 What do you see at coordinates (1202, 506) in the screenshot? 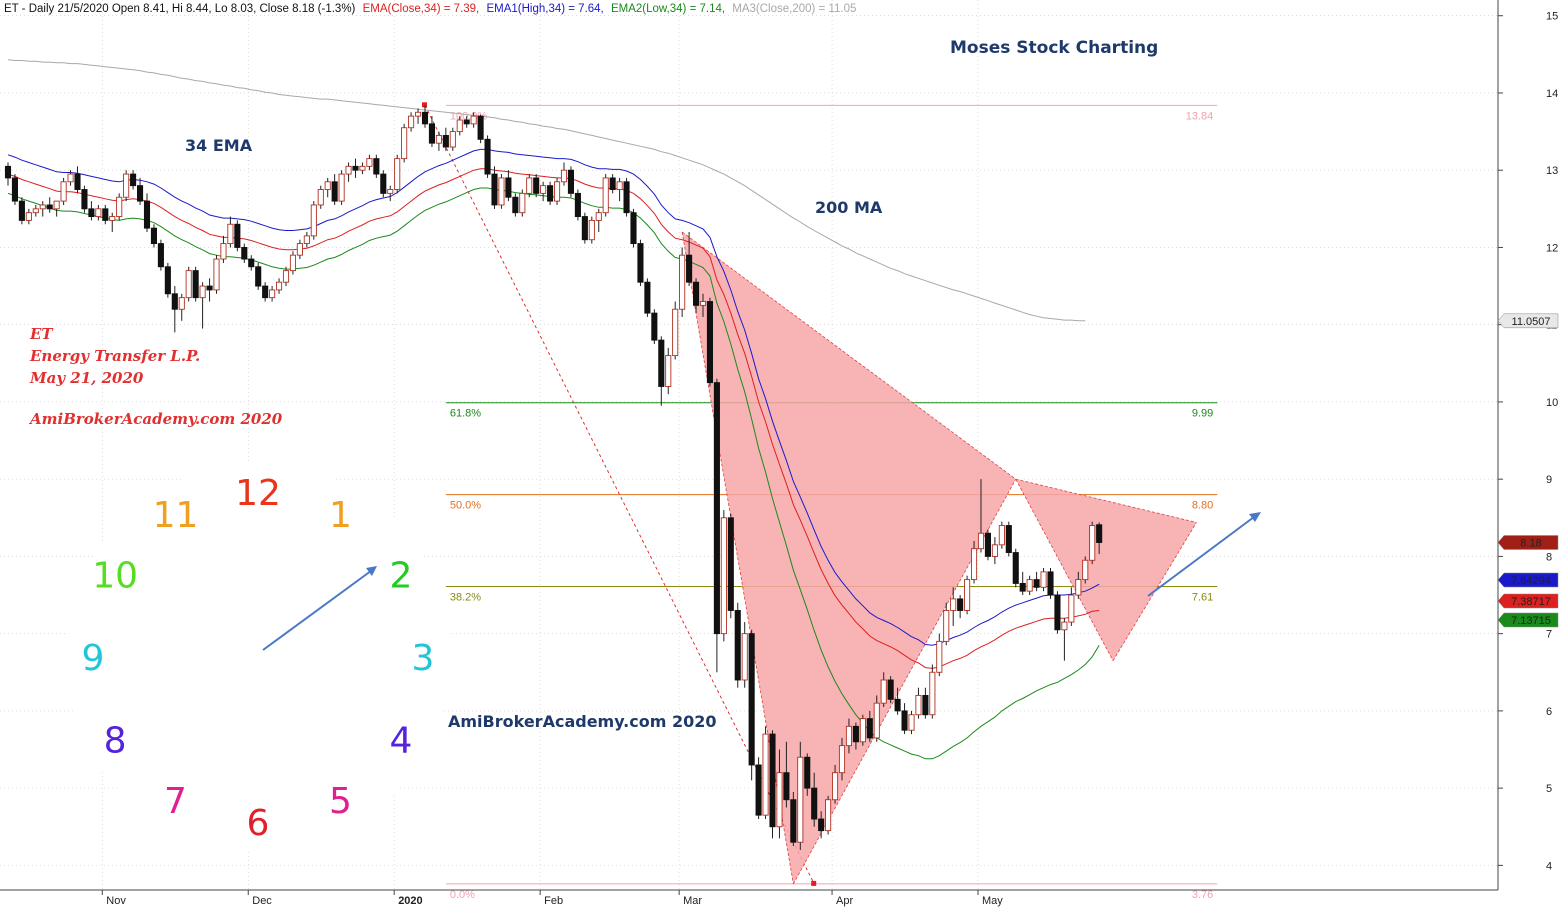
I see `fib-level-value: 8.80` at bounding box center [1202, 506].